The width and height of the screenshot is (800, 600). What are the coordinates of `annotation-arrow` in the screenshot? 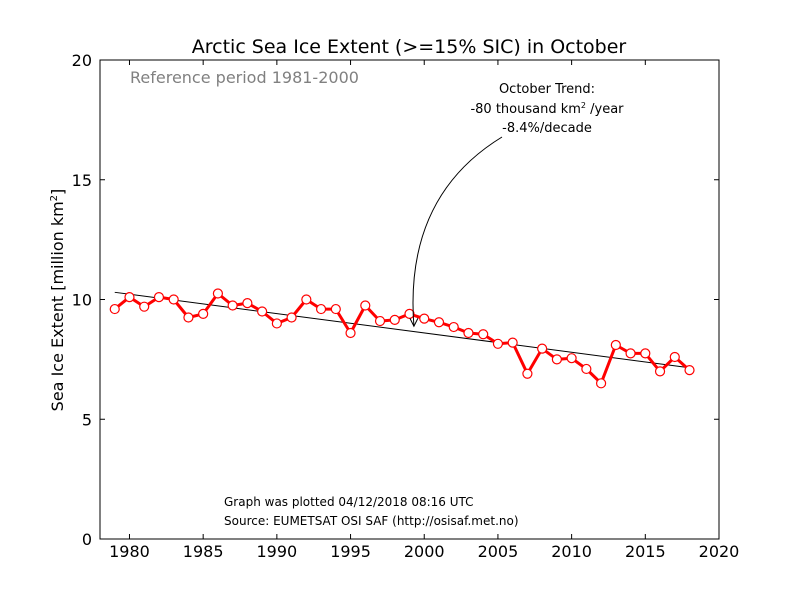 It's located at (457, 231).